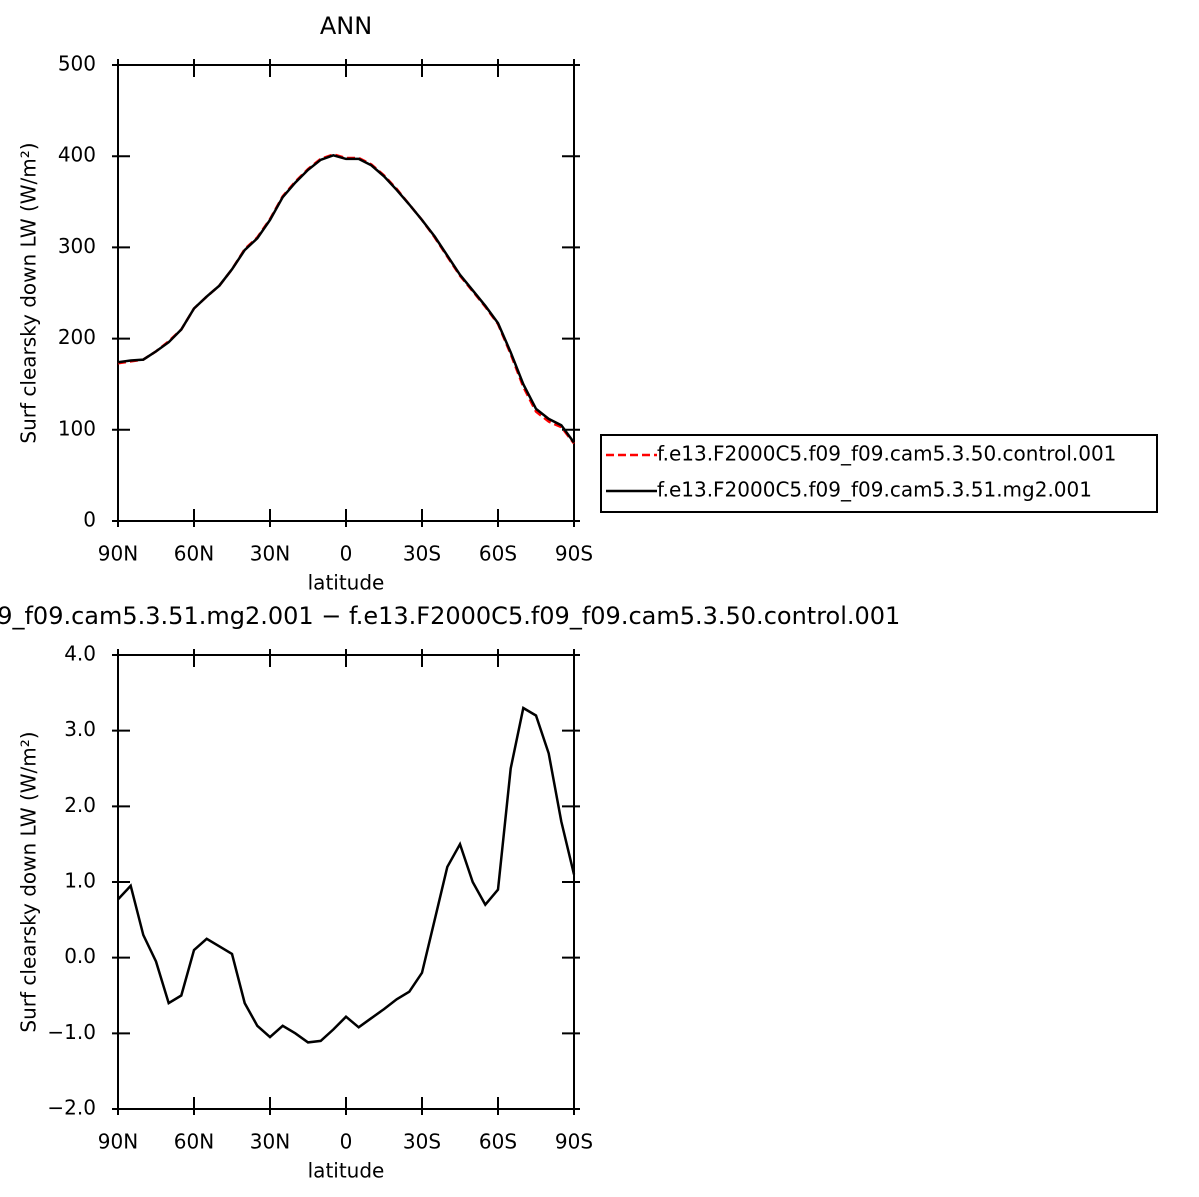 This screenshot has width=1199, height=1197. Describe the element at coordinates (77, 428) in the screenshot. I see `y-tick-label: 100` at that location.